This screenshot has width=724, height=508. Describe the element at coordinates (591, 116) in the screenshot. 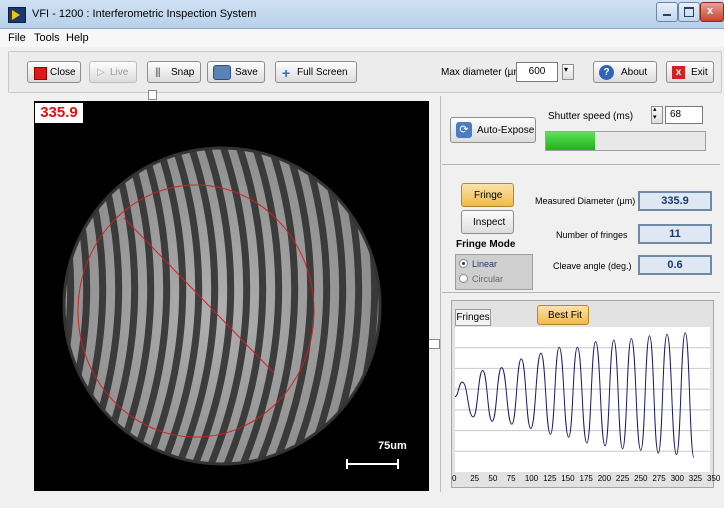

I see `shutter-speed-label: Shutter speed (ms)` at that location.